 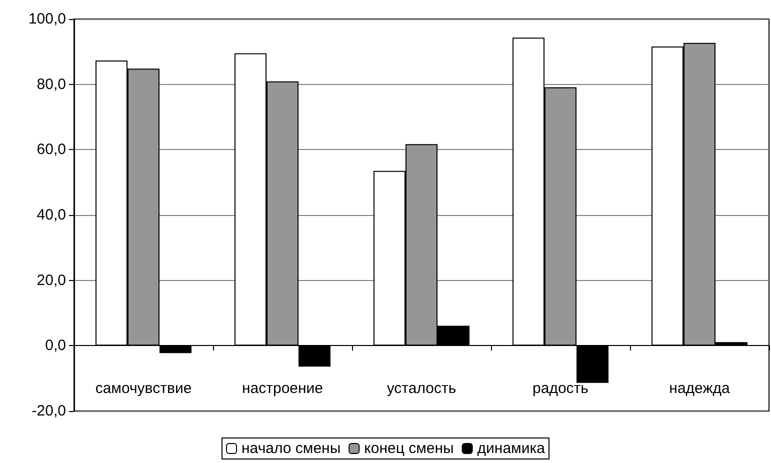 What do you see at coordinates (51, 149) in the screenshot?
I see `y-tick-label: 60,0` at bounding box center [51, 149].